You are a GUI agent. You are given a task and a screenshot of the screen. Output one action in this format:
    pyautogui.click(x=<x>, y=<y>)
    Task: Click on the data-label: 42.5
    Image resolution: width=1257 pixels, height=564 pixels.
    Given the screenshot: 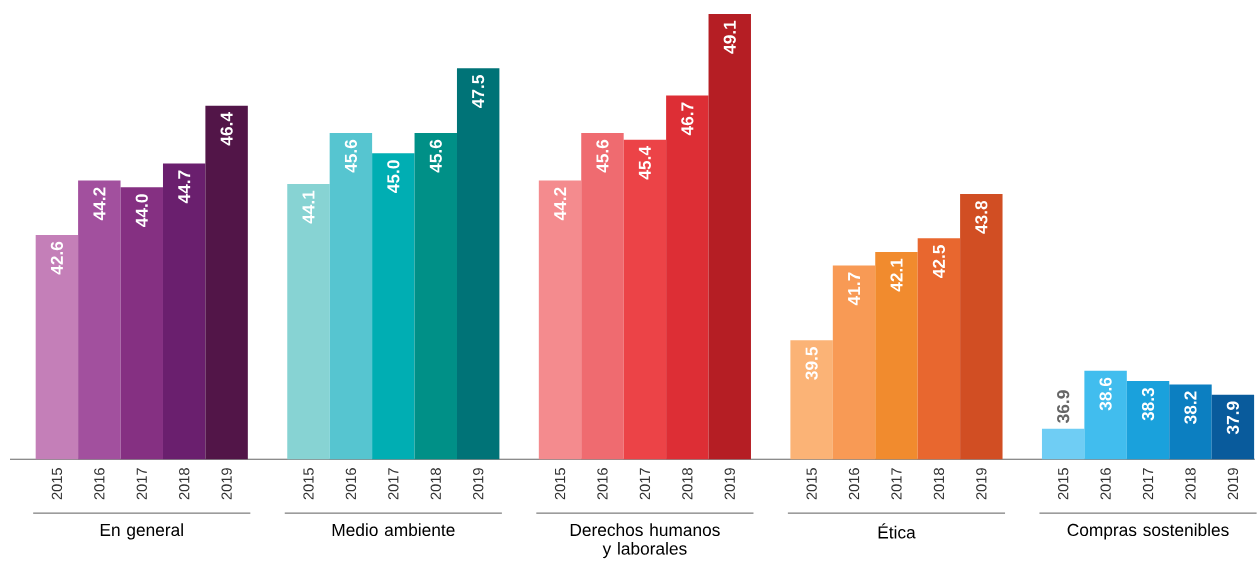 What is the action you would take?
    pyautogui.click(x=939, y=261)
    